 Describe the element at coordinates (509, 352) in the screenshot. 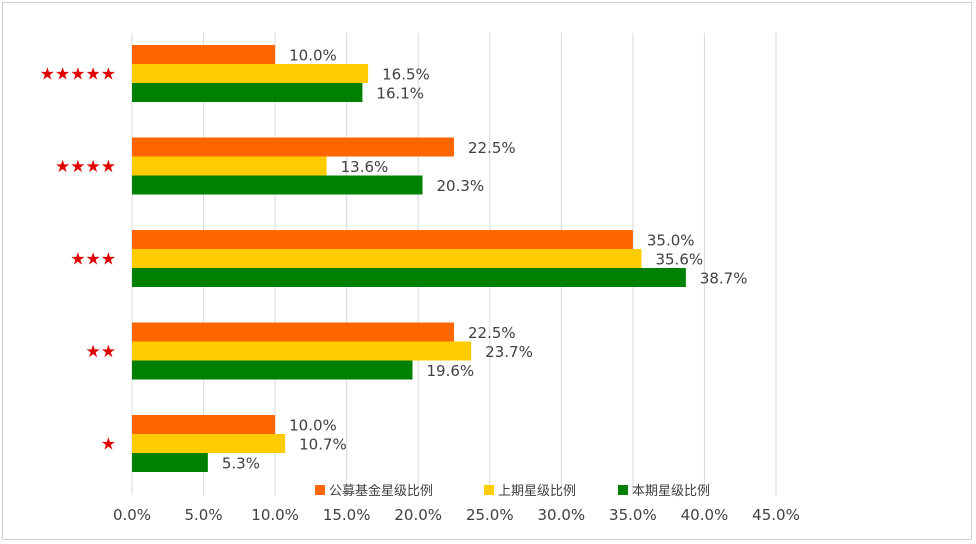

I see `data-label: 23.7%` at that location.